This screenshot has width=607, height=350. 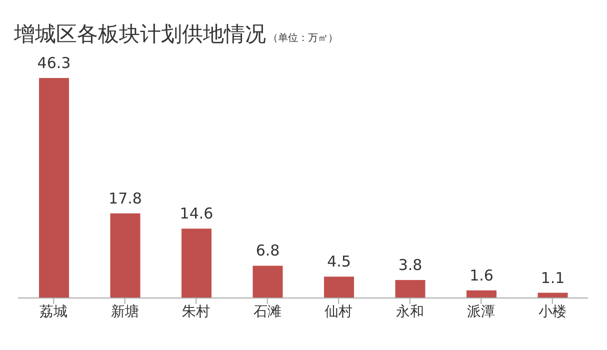 What do you see at coordinates (338, 312) in the screenshot?
I see `x-tick-label: 仙村` at bounding box center [338, 312].